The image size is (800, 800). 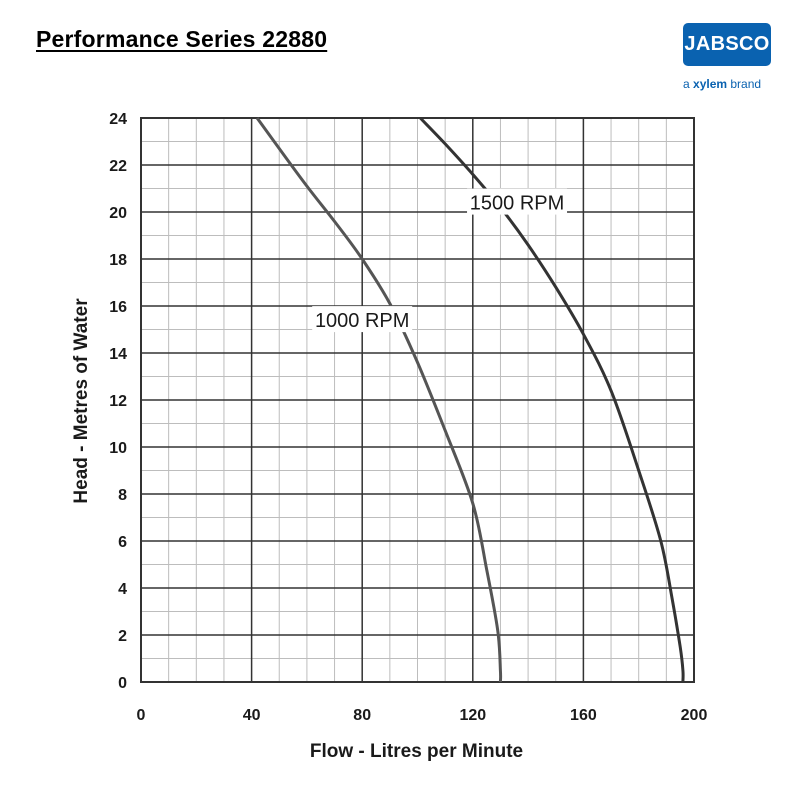 What do you see at coordinates (122, 589) in the screenshot?
I see `y-tick-label: 4` at bounding box center [122, 589].